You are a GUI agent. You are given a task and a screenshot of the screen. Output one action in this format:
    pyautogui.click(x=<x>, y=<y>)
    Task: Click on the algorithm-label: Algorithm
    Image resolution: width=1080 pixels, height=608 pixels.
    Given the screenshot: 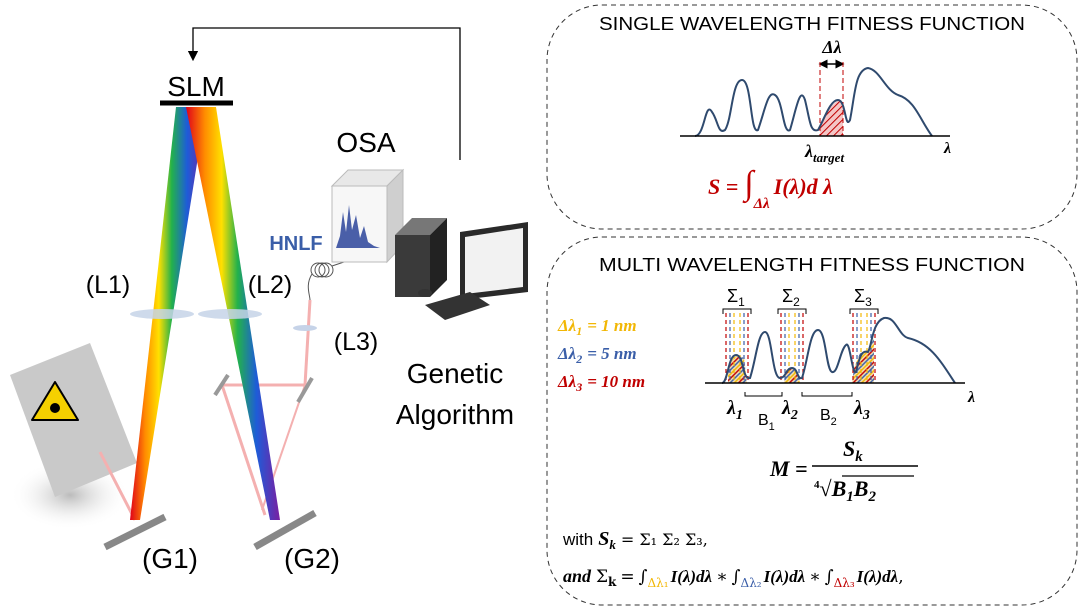 What is the action you would take?
    pyautogui.click(x=455, y=414)
    